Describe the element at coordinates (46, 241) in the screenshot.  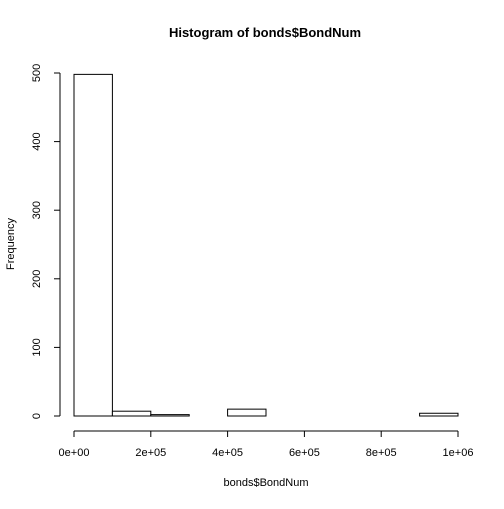
I see `y-axis: 0 100 200 300 400 500` at that location.